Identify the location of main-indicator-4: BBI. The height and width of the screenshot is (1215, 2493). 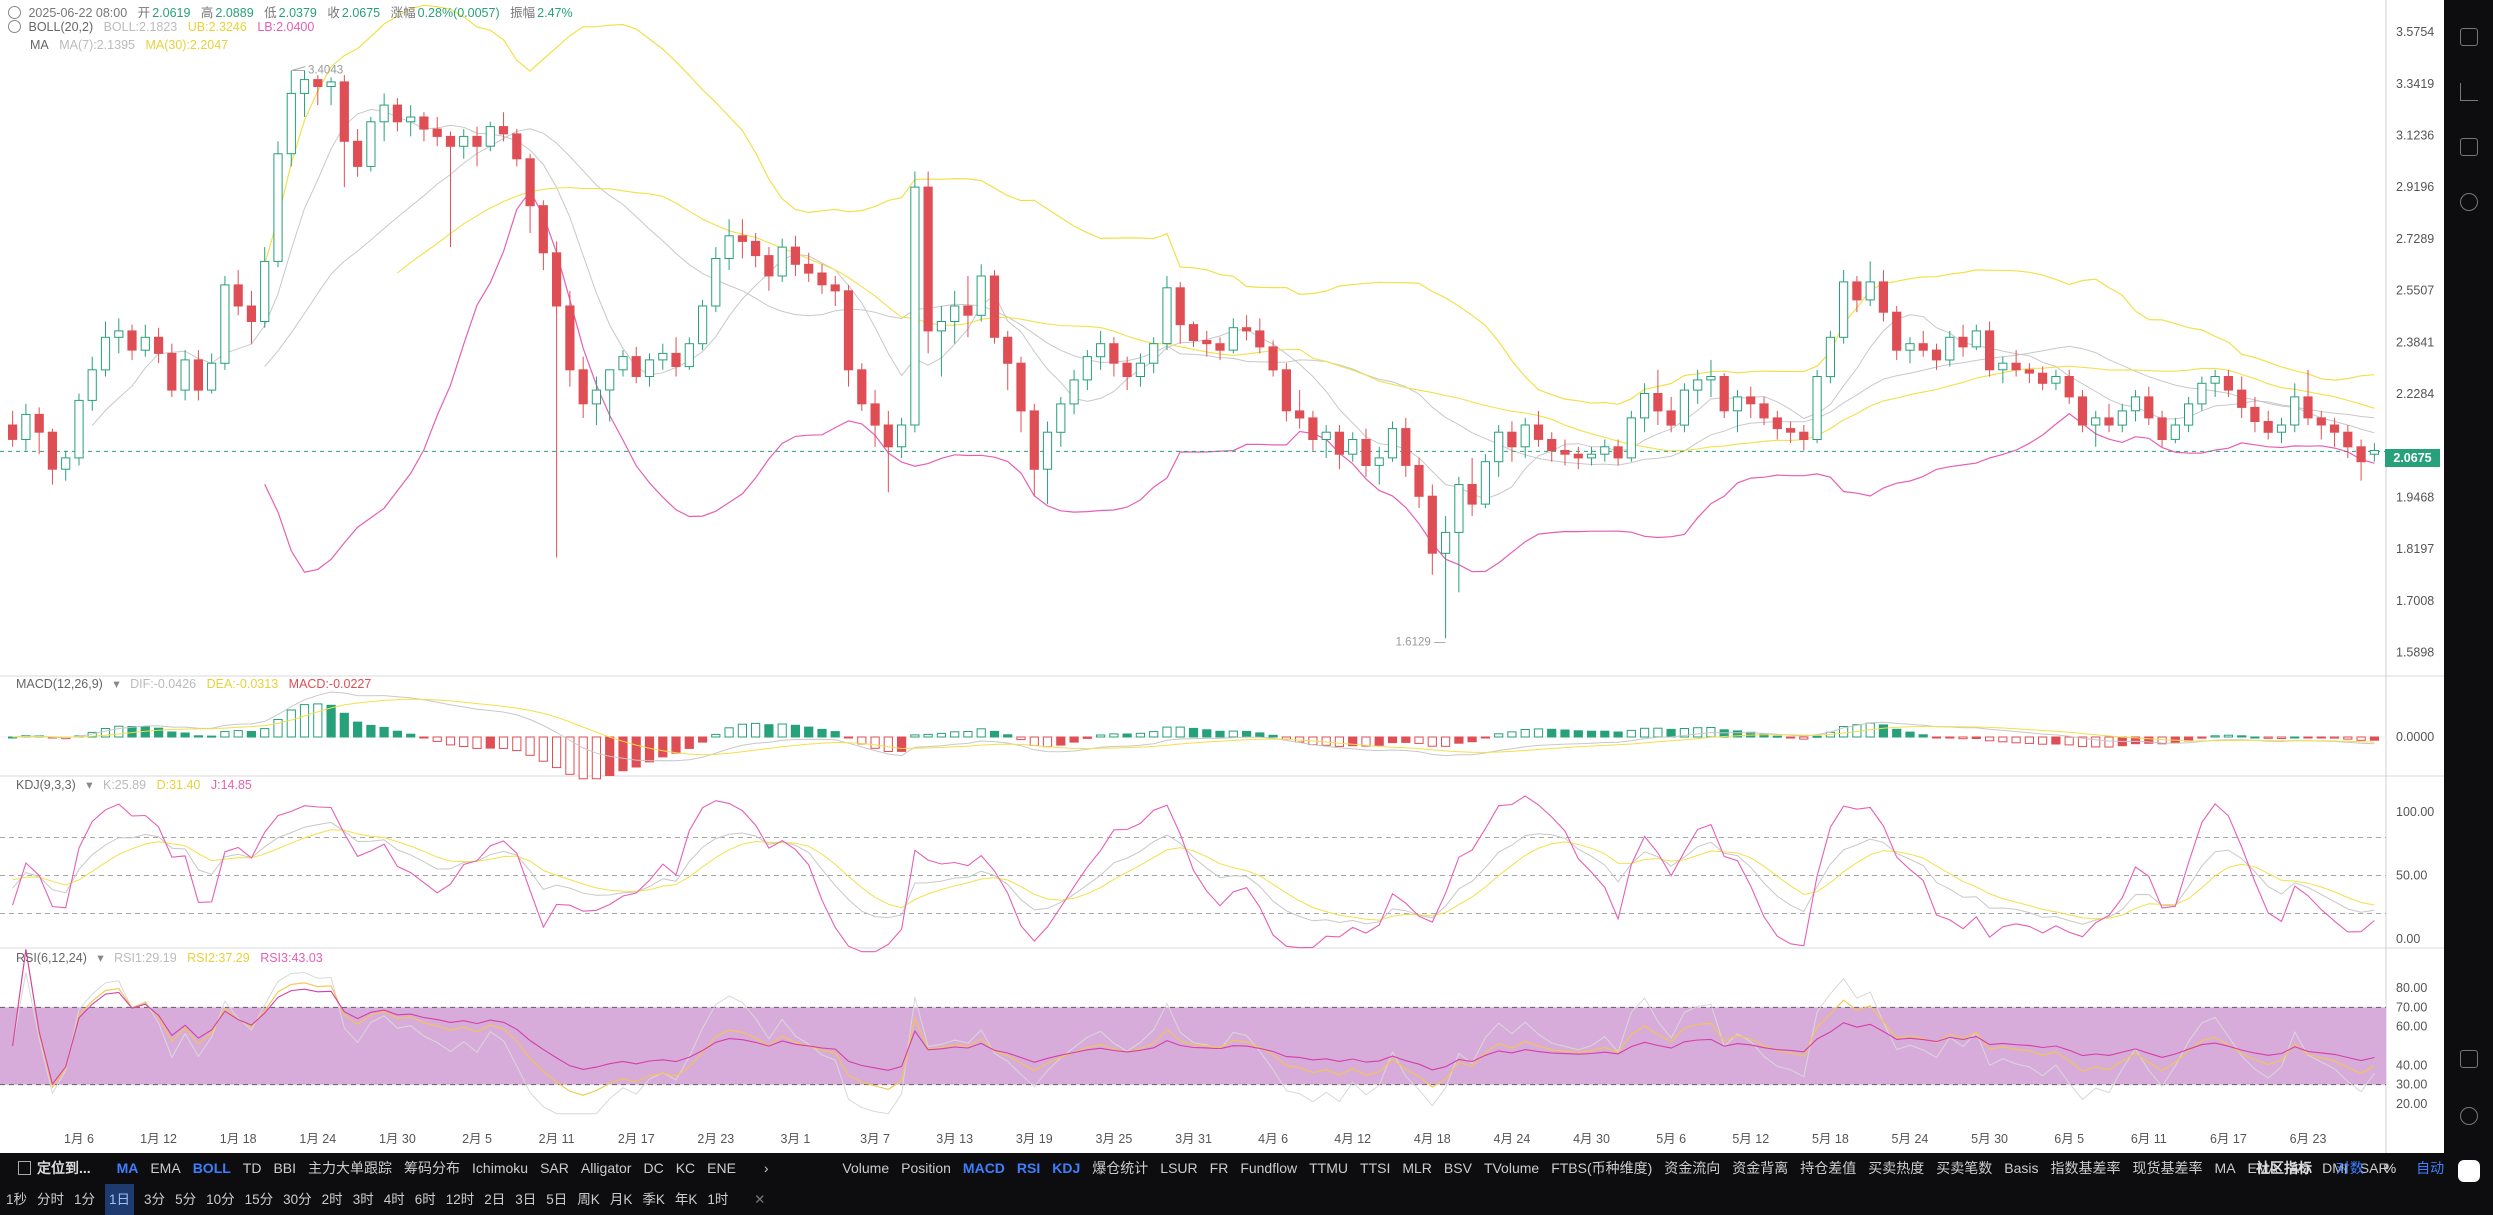
(285, 1168).